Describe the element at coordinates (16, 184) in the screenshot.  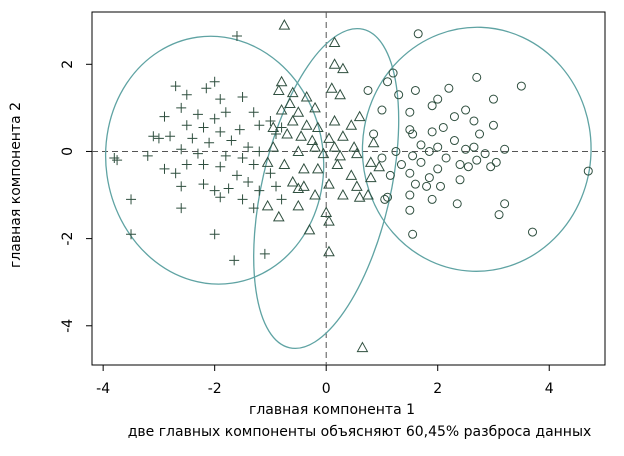
I see `y-axis-label: главная компонента 2` at that location.